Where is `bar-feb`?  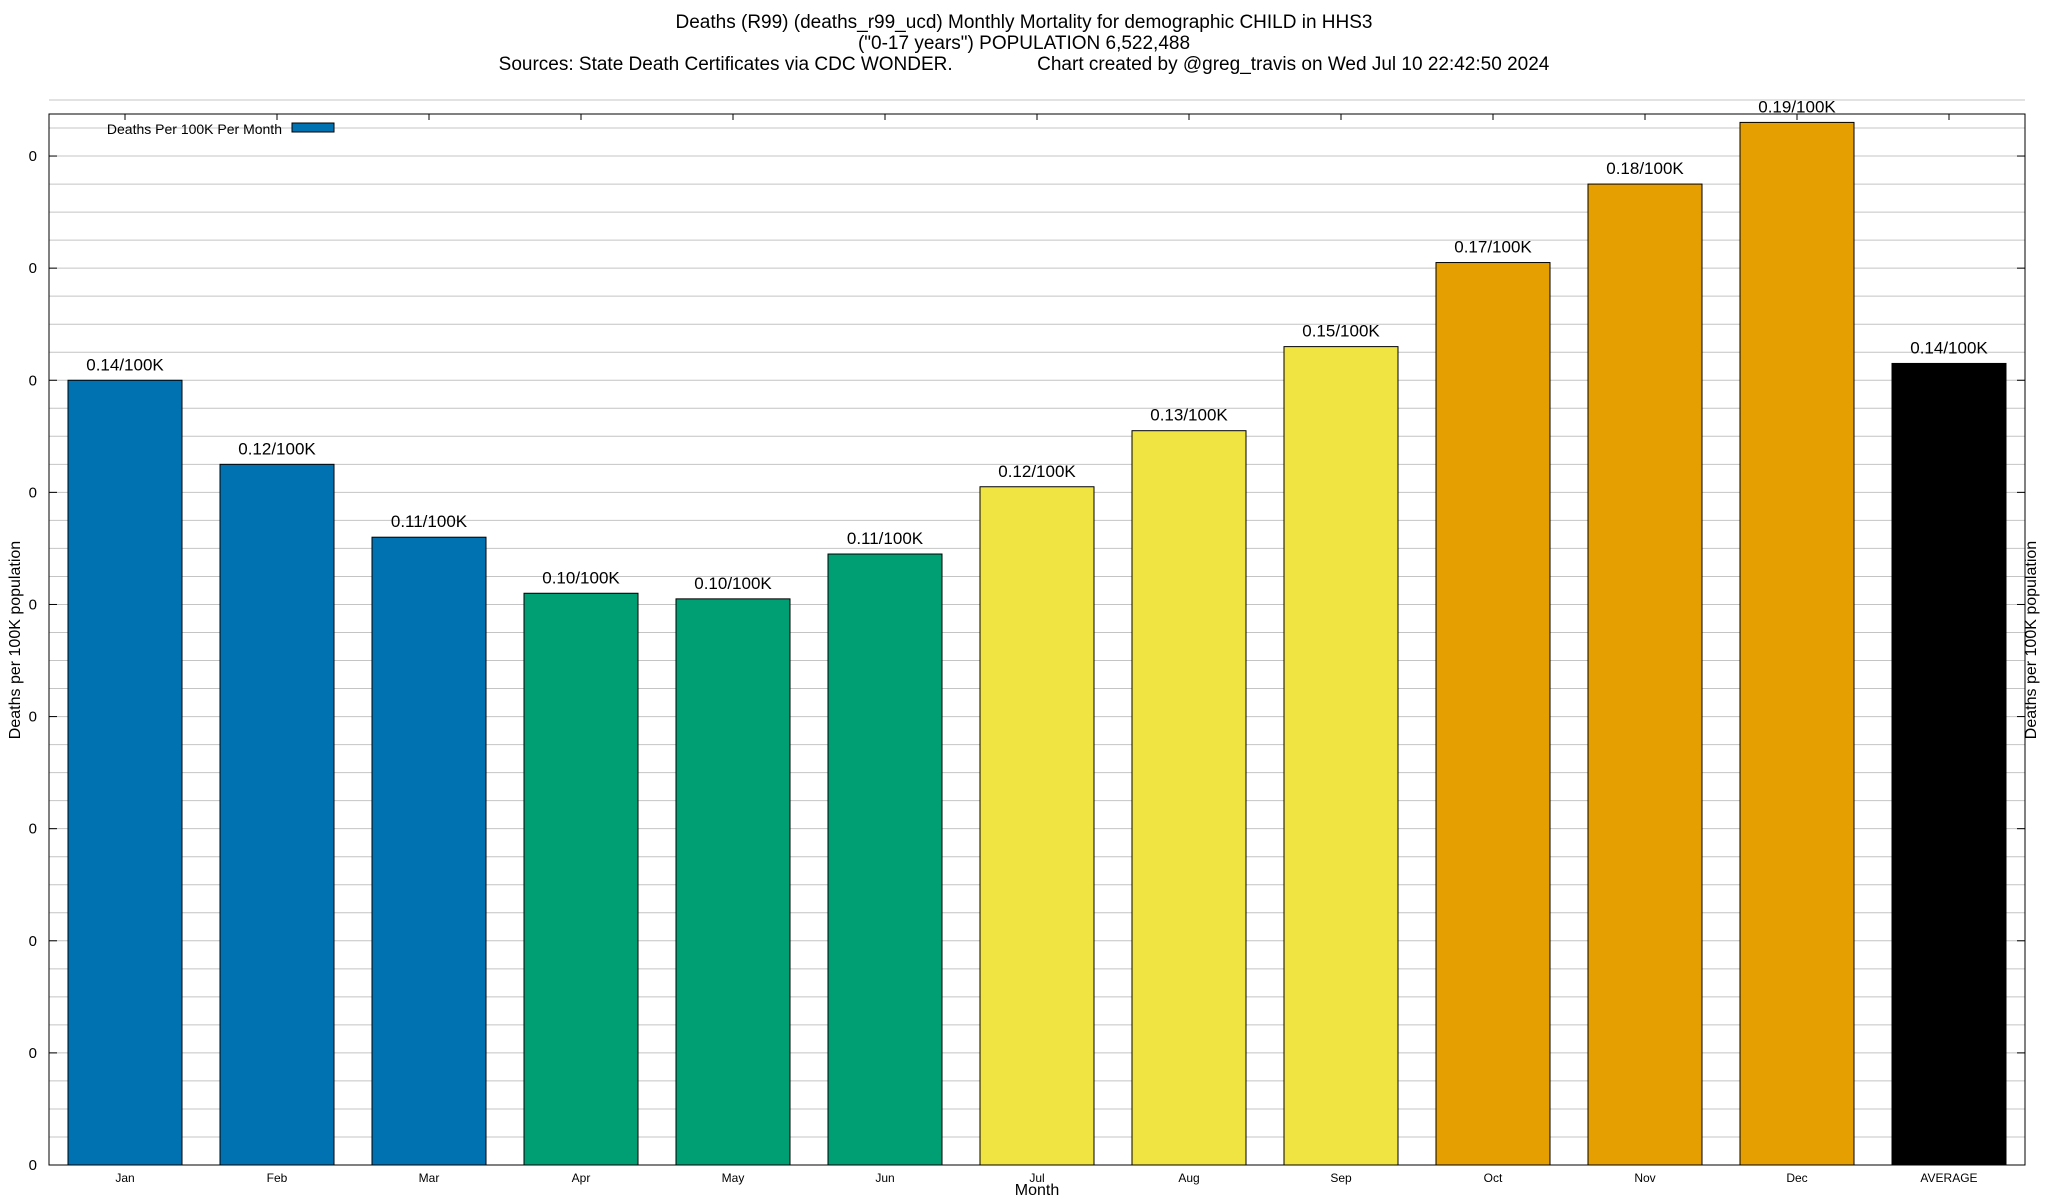 bar-feb is located at coordinates (277, 814).